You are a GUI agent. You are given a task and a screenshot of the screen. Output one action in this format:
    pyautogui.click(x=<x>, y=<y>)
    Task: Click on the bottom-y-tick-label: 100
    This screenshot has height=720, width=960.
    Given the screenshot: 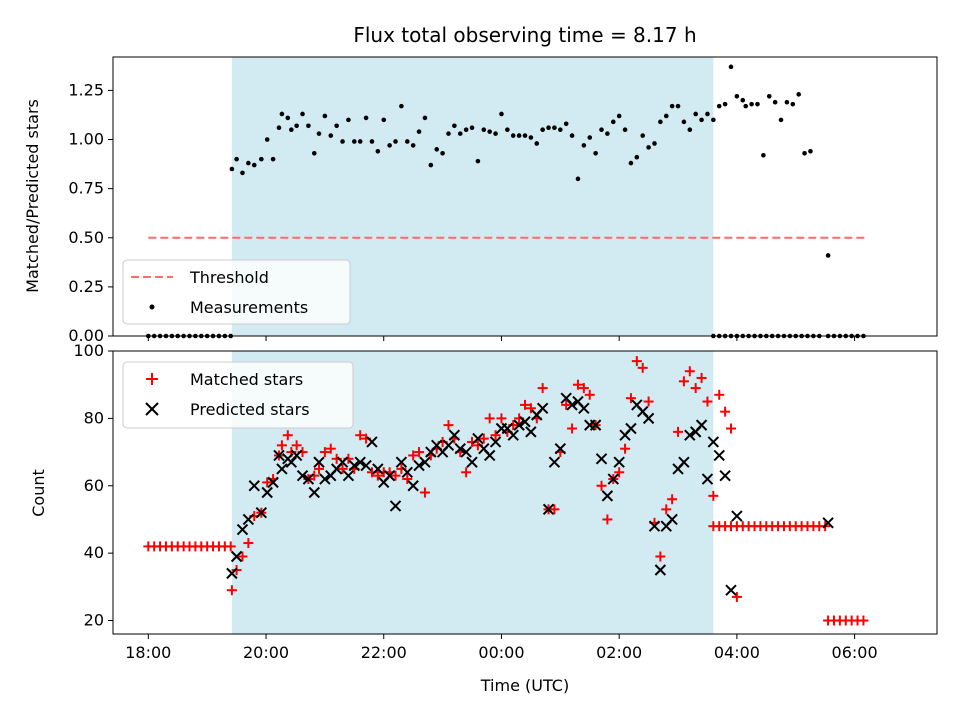 What is the action you would take?
    pyautogui.click(x=88, y=350)
    